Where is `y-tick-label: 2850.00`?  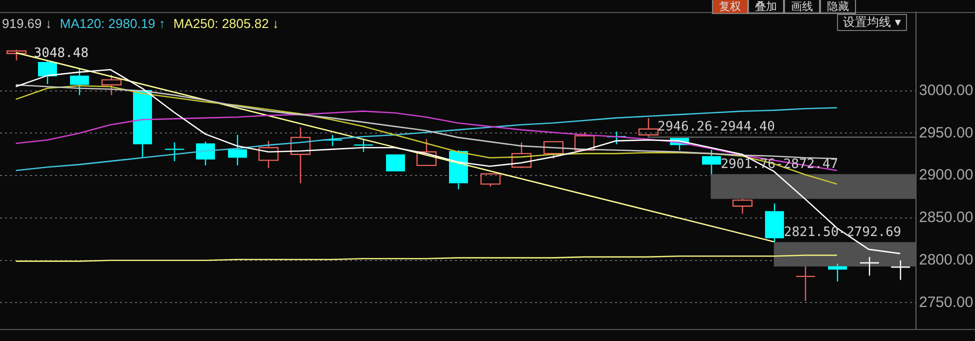
y-tick-label: 2850.00 is located at coordinates (946, 217).